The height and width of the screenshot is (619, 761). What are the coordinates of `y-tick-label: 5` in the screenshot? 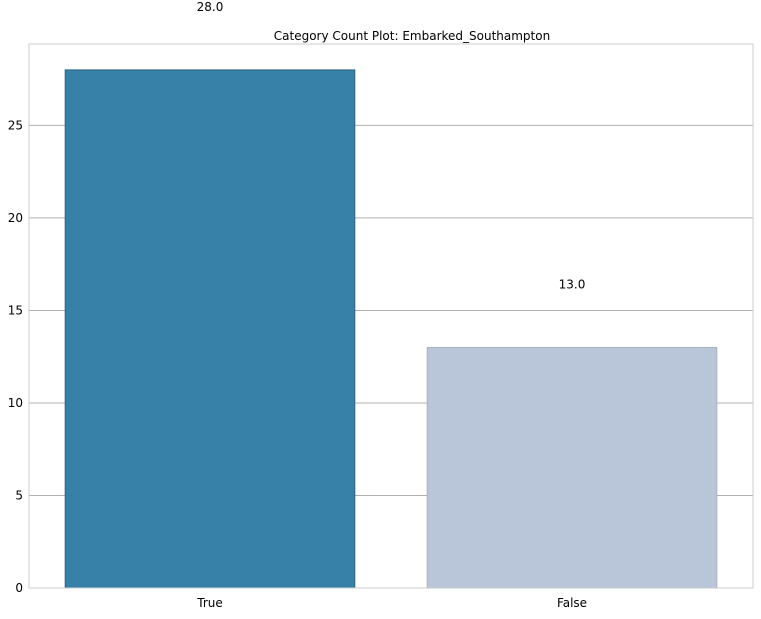 It's located at (19, 495).